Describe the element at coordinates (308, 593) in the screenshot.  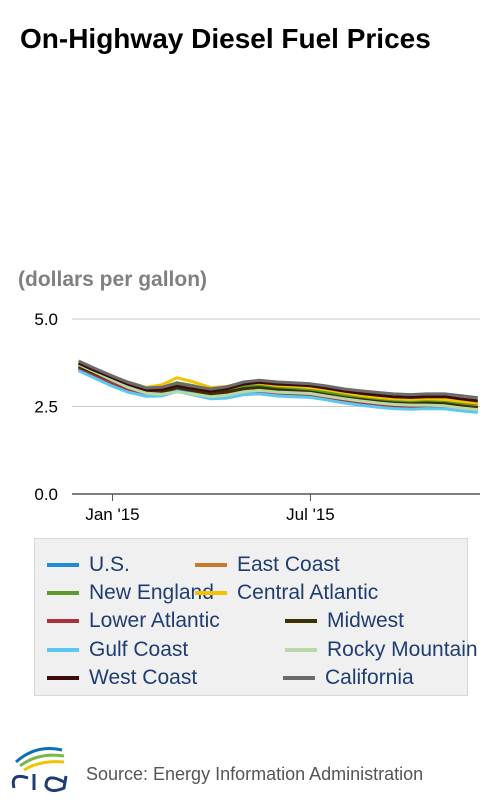
I see `legend-label: Central Atlantic` at that location.